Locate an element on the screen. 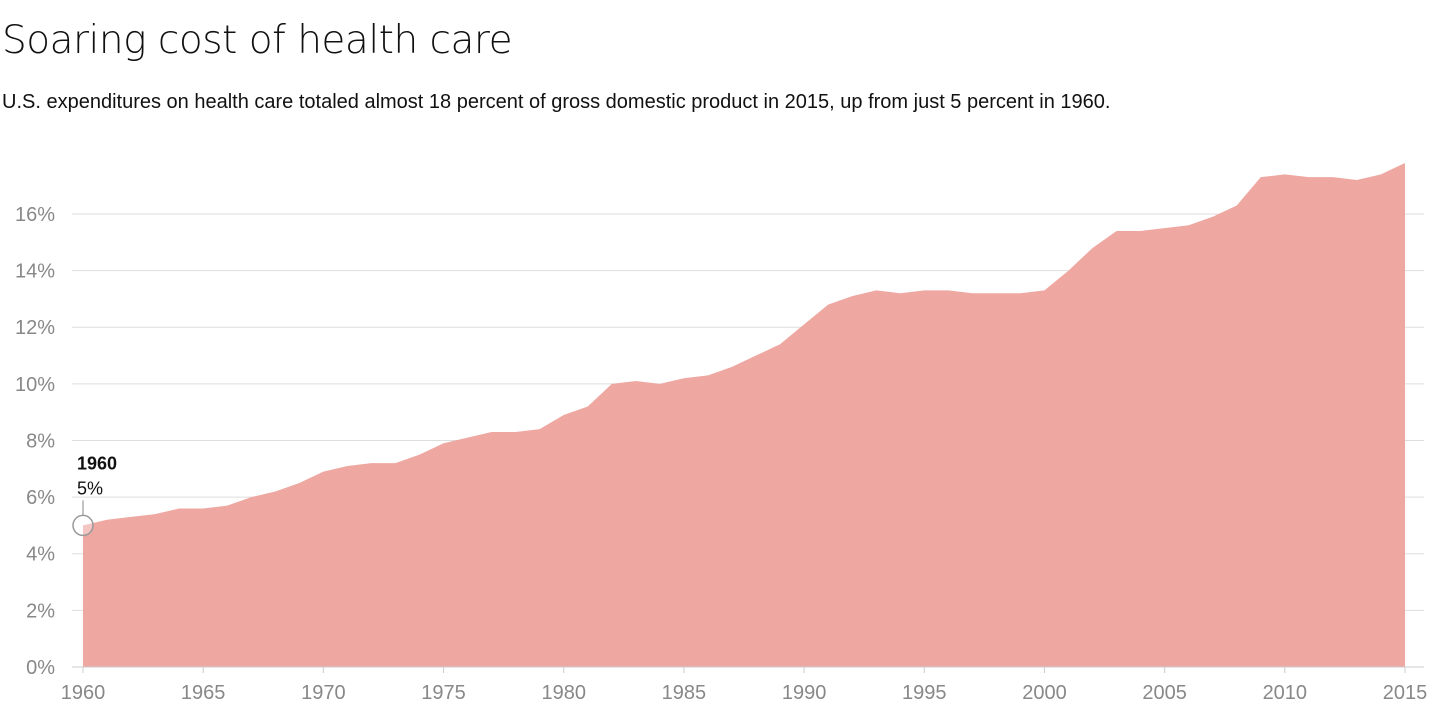 The height and width of the screenshot is (718, 1434). y-tick-label: 16% is located at coordinates (35, 215).